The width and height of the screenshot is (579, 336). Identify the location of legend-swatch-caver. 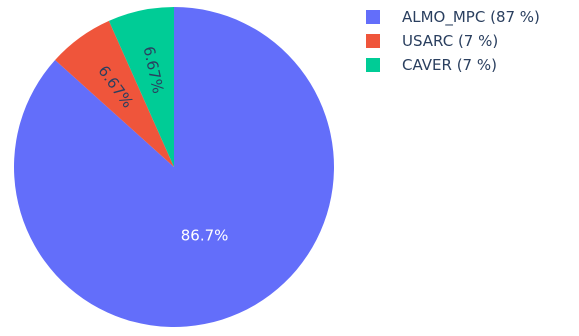
(373, 65).